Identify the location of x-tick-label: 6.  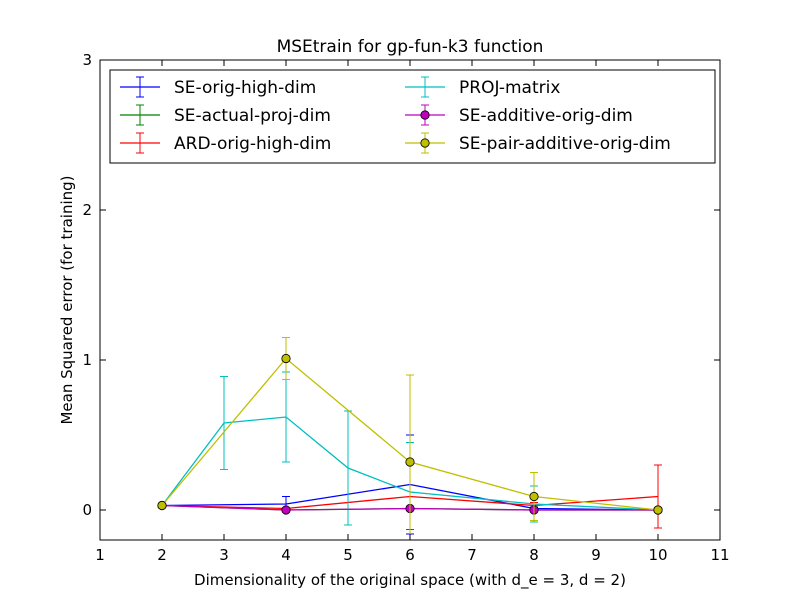
(410, 555).